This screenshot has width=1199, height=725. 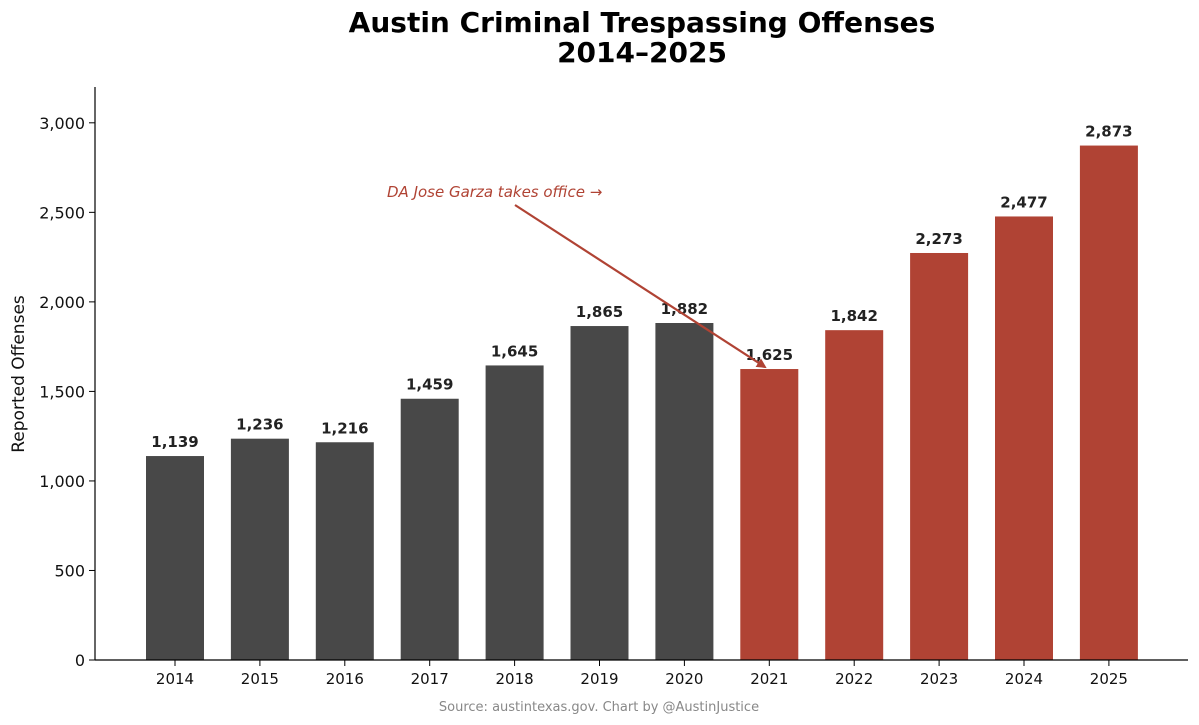 What do you see at coordinates (769, 679) in the screenshot?
I see `x-tick-label-2021: 2021` at bounding box center [769, 679].